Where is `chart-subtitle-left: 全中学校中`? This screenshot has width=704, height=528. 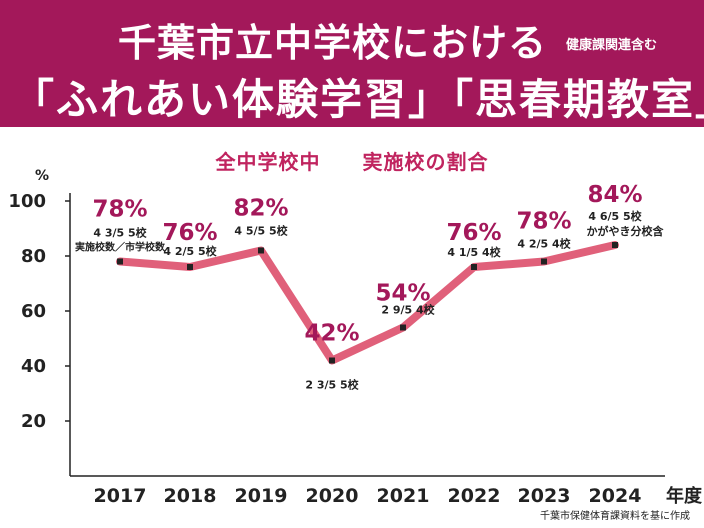 chart-subtitle-left: 全中学校中 is located at coordinates (268, 162).